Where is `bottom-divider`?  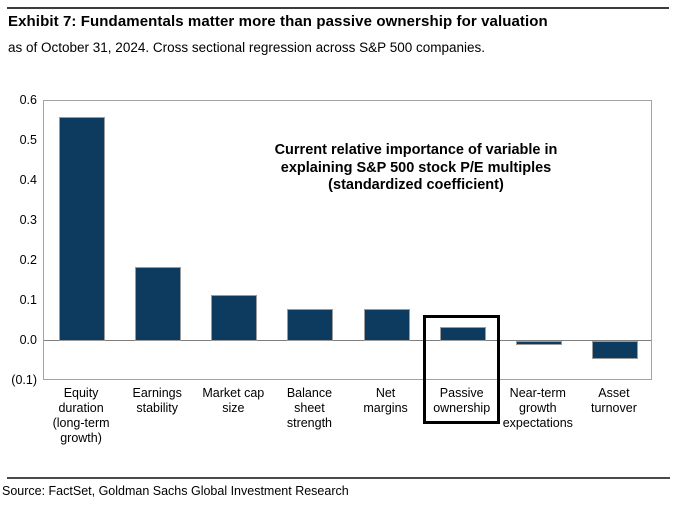 bottom-divider is located at coordinates (338, 478).